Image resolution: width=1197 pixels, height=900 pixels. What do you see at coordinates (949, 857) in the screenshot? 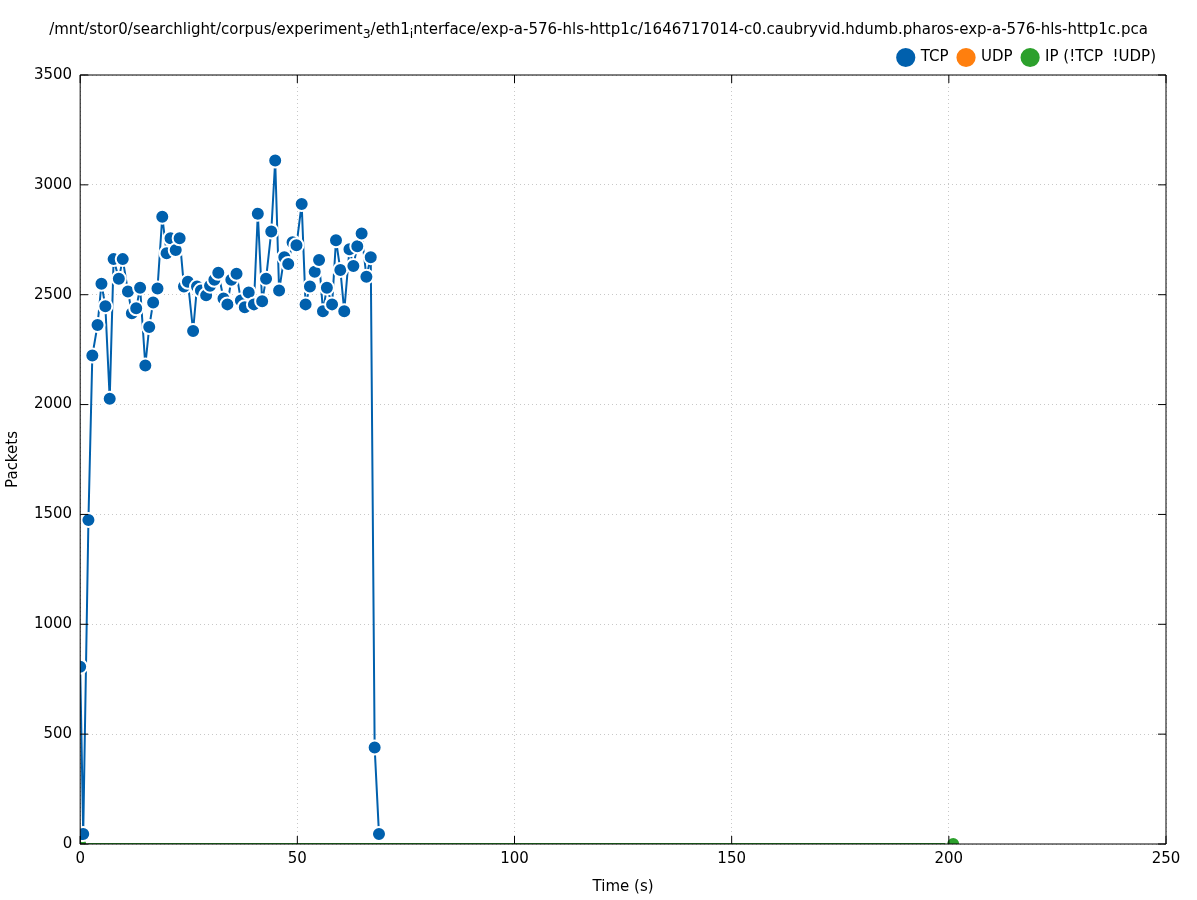
I see `x-tick-label: 200` at bounding box center [949, 857].